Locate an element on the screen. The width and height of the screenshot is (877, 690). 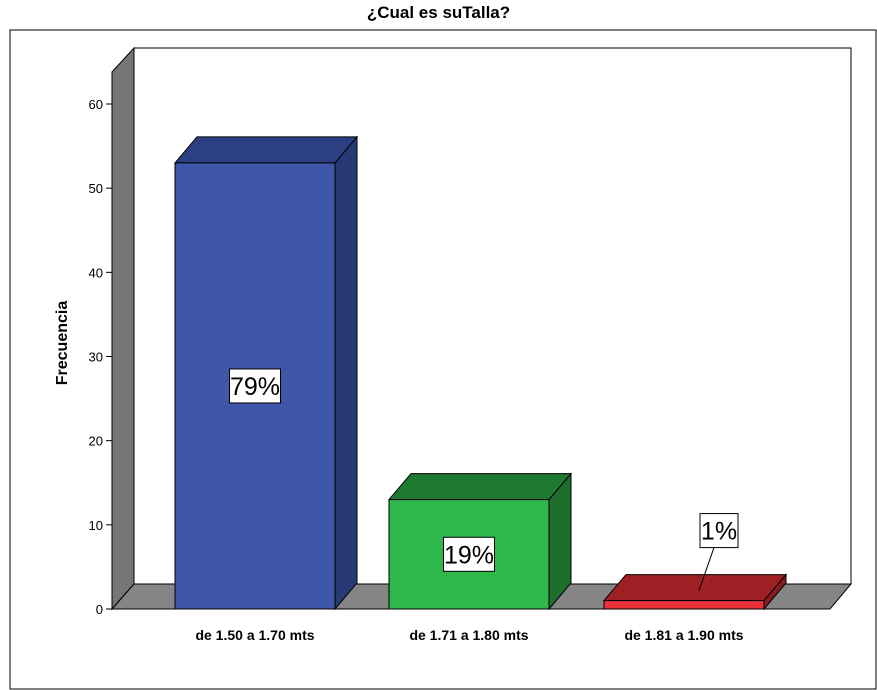
left-wall is located at coordinates (123, 328).